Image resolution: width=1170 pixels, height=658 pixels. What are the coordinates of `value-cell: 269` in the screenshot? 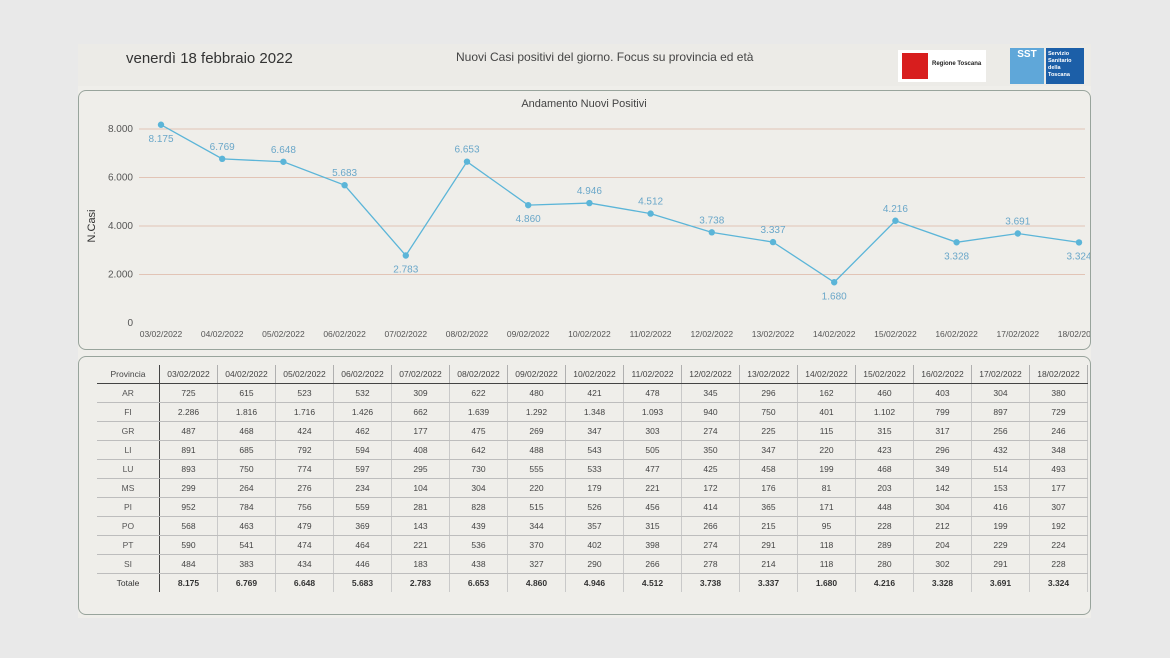 It's located at (536, 431).